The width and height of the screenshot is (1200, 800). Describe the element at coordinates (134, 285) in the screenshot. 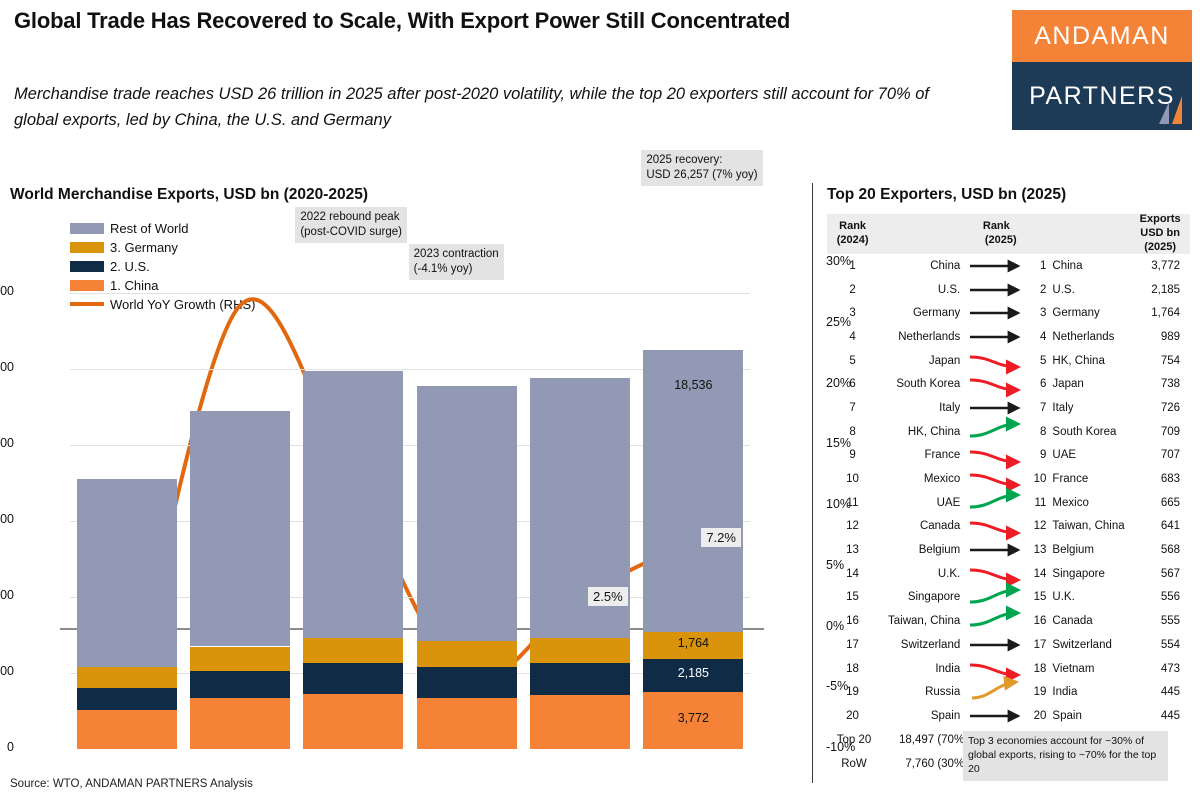

I see `legend-label-china: 1. China` at that location.